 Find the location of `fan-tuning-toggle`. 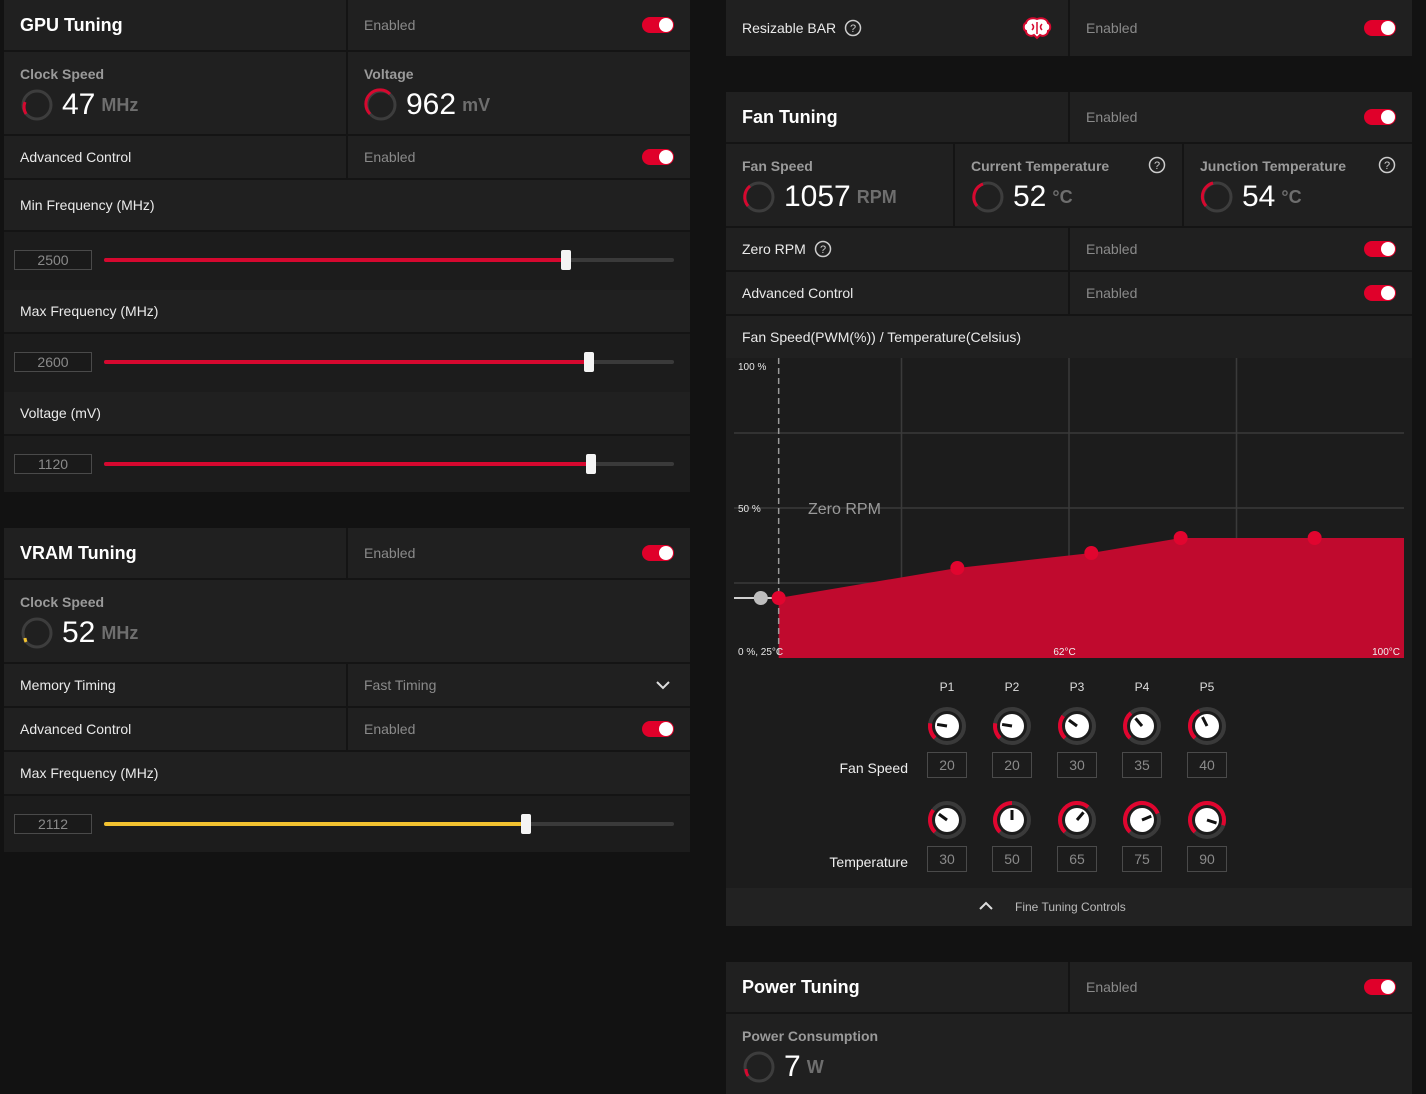

fan-tuning-toggle is located at coordinates (1380, 117).